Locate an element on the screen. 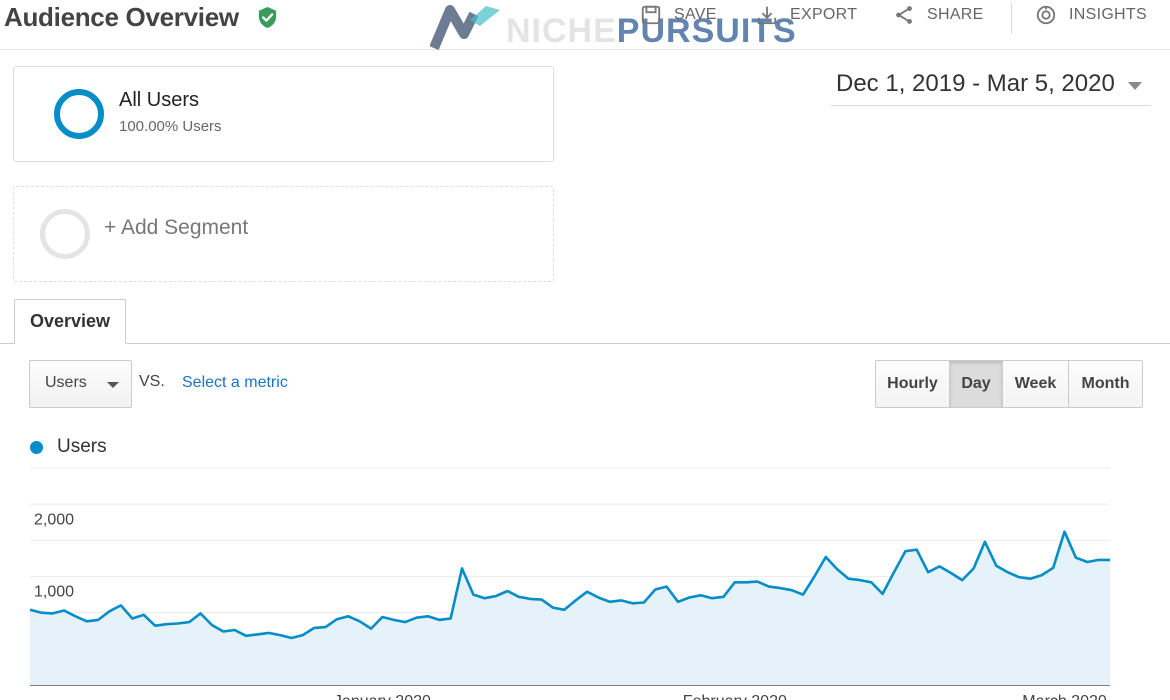 This screenshot has width=1170, height=700. segment-name: All Users is located at coordinates (159, 100).